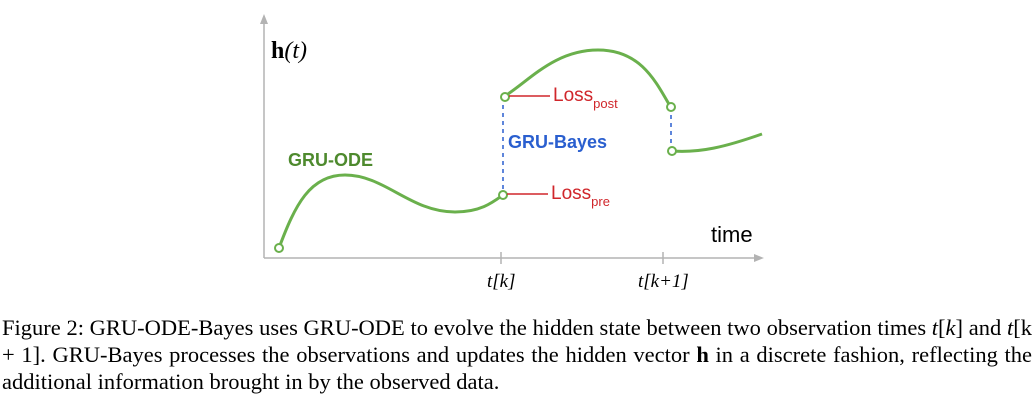  Describe the element at coordinates (942, 327) in the screenshot. I see `caption-math-bracket-open: [` at that location.